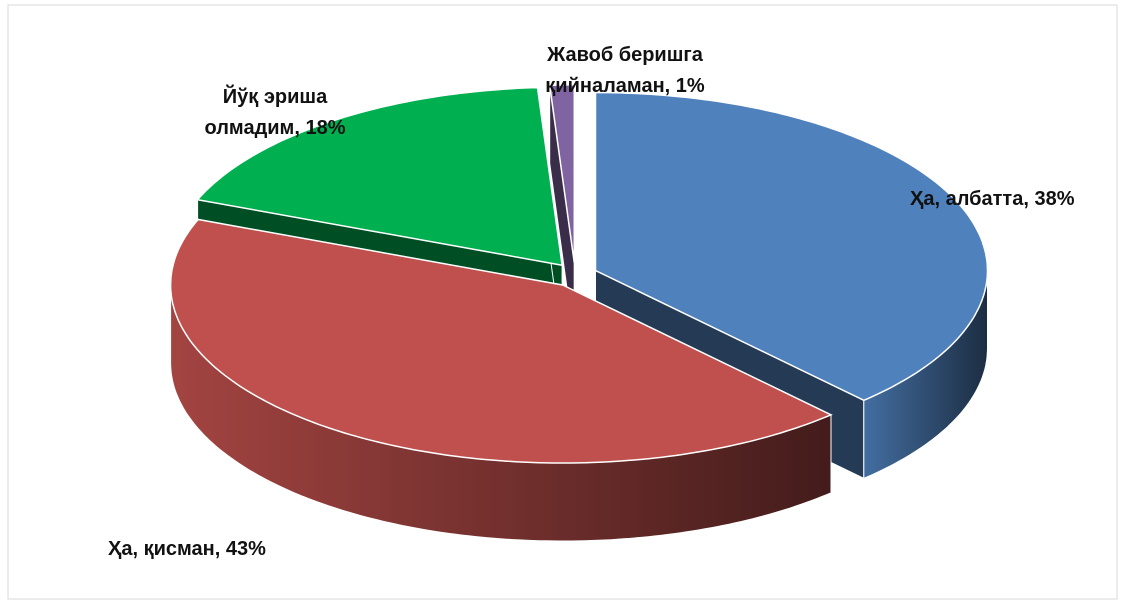  What do you see at coordinates (275, 112) in the screenshot?
I see `slice-label: Йўқ эриша олмадим, 18%` at bounding box center [275, 112].